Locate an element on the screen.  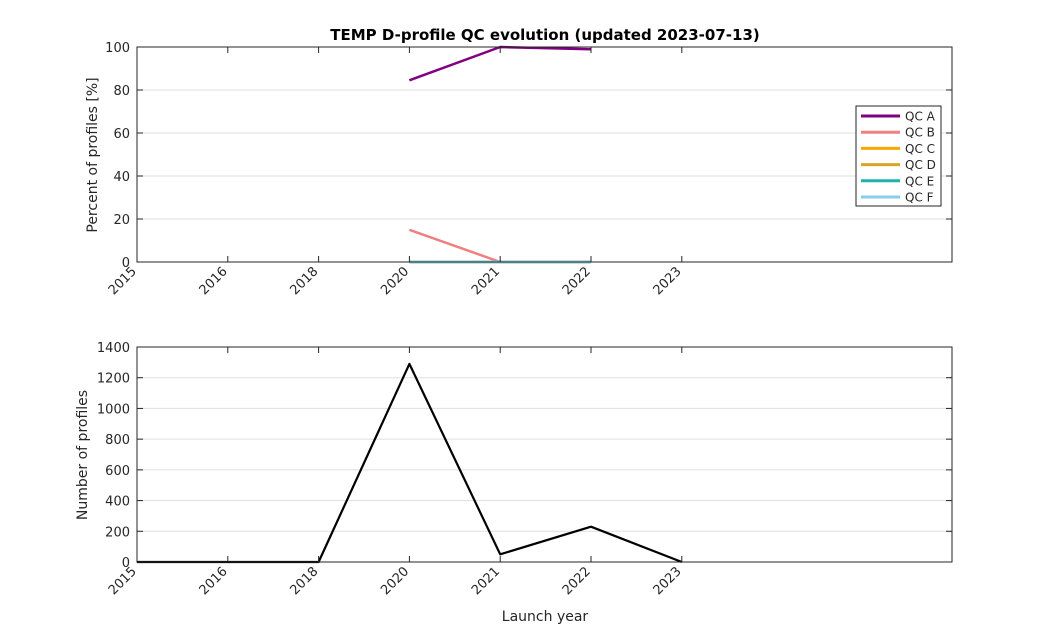
y-tick-label: 200 is located at coordinates (117, 532).